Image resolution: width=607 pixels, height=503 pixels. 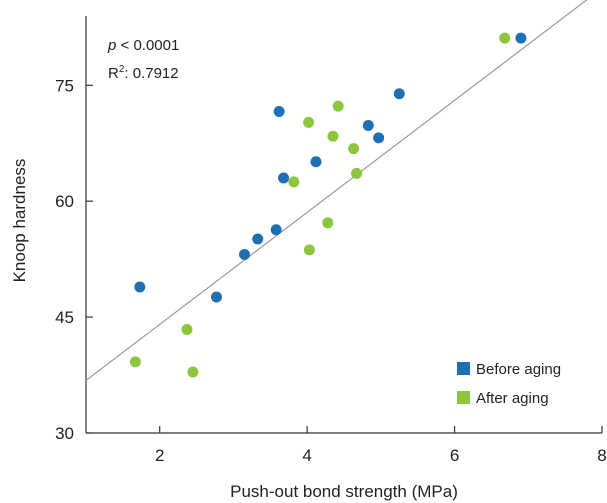 What do you see at coordinates (64, 201) in the screenshot?
I see `y-tick-label: 60` at bounding box center [64, 201].